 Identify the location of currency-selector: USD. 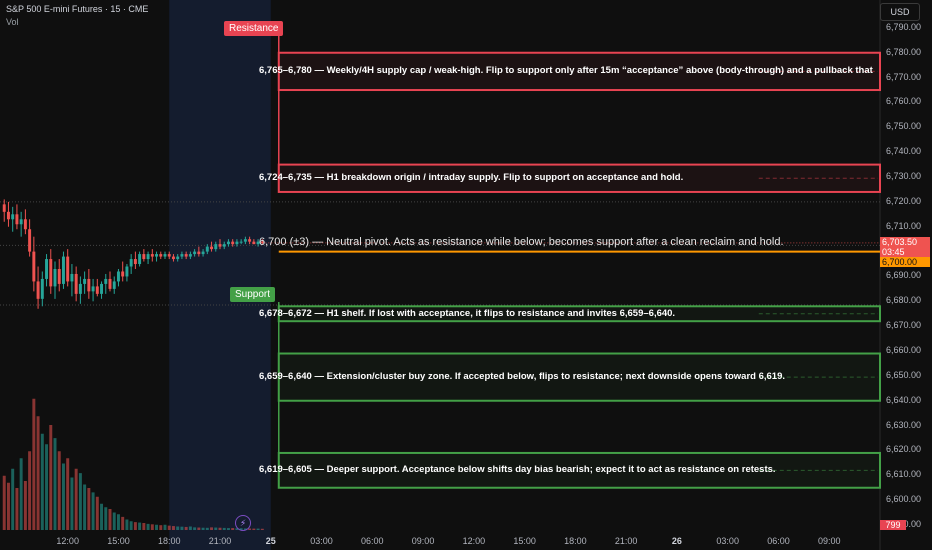
(900, 12).